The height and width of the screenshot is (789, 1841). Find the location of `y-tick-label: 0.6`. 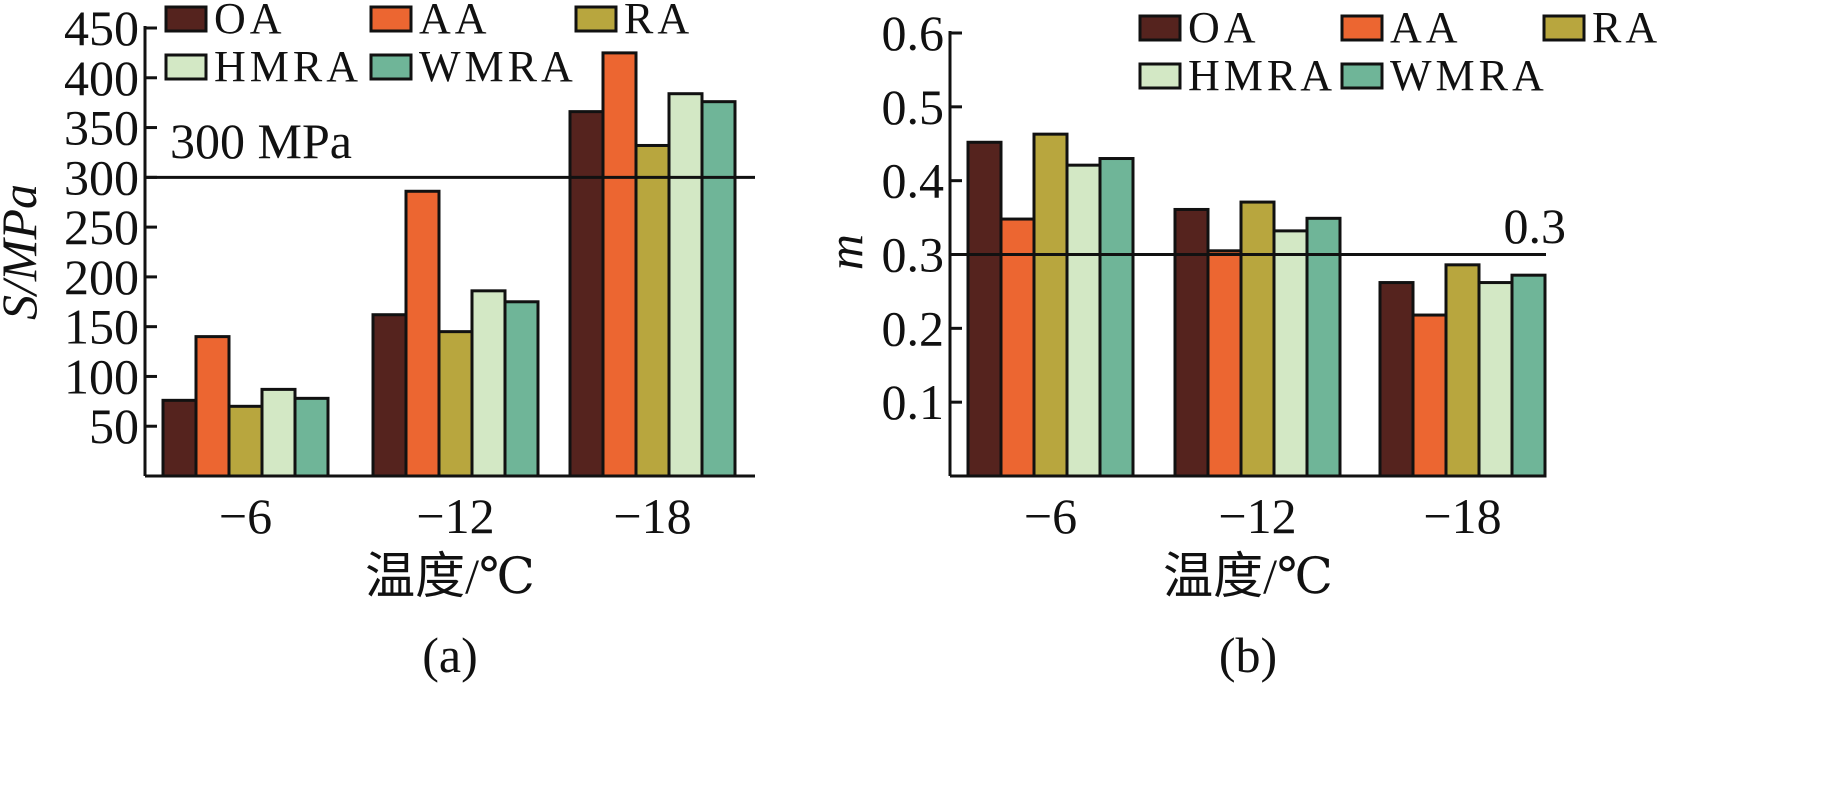

y-tick-label: 0.6 is located at coordinates (913, 33).